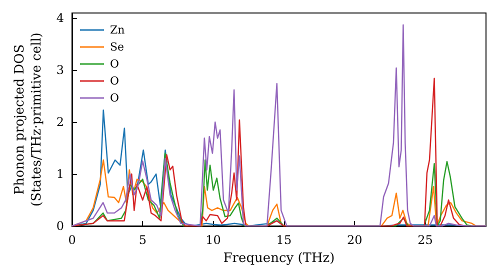 The width and height of the screenshot is (500, 280). I want to click on legend-label: Se, so click(117, 47).